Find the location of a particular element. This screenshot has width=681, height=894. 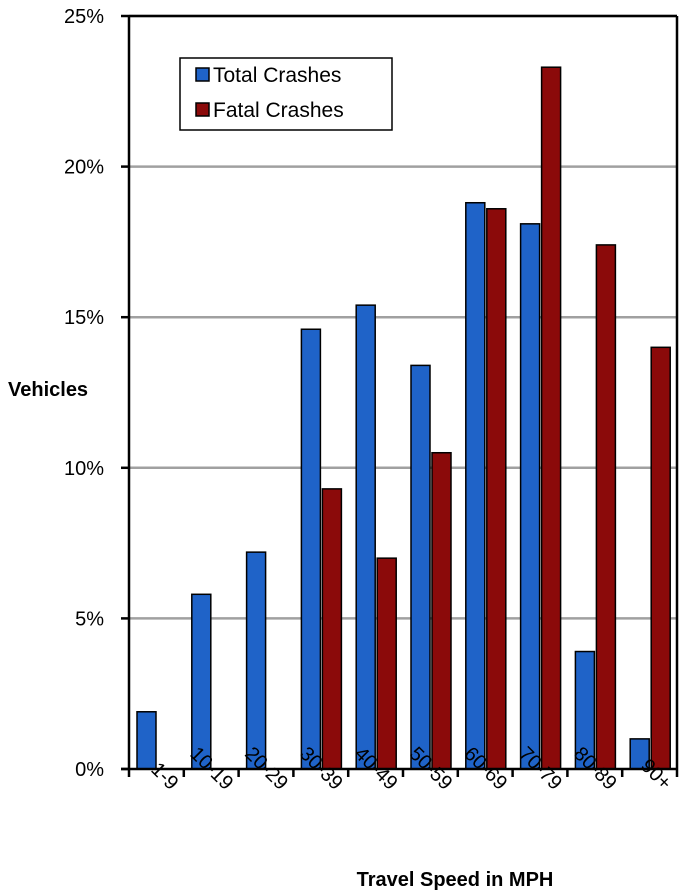

y-tick-label: 10% is located at coordinates (84, 469).